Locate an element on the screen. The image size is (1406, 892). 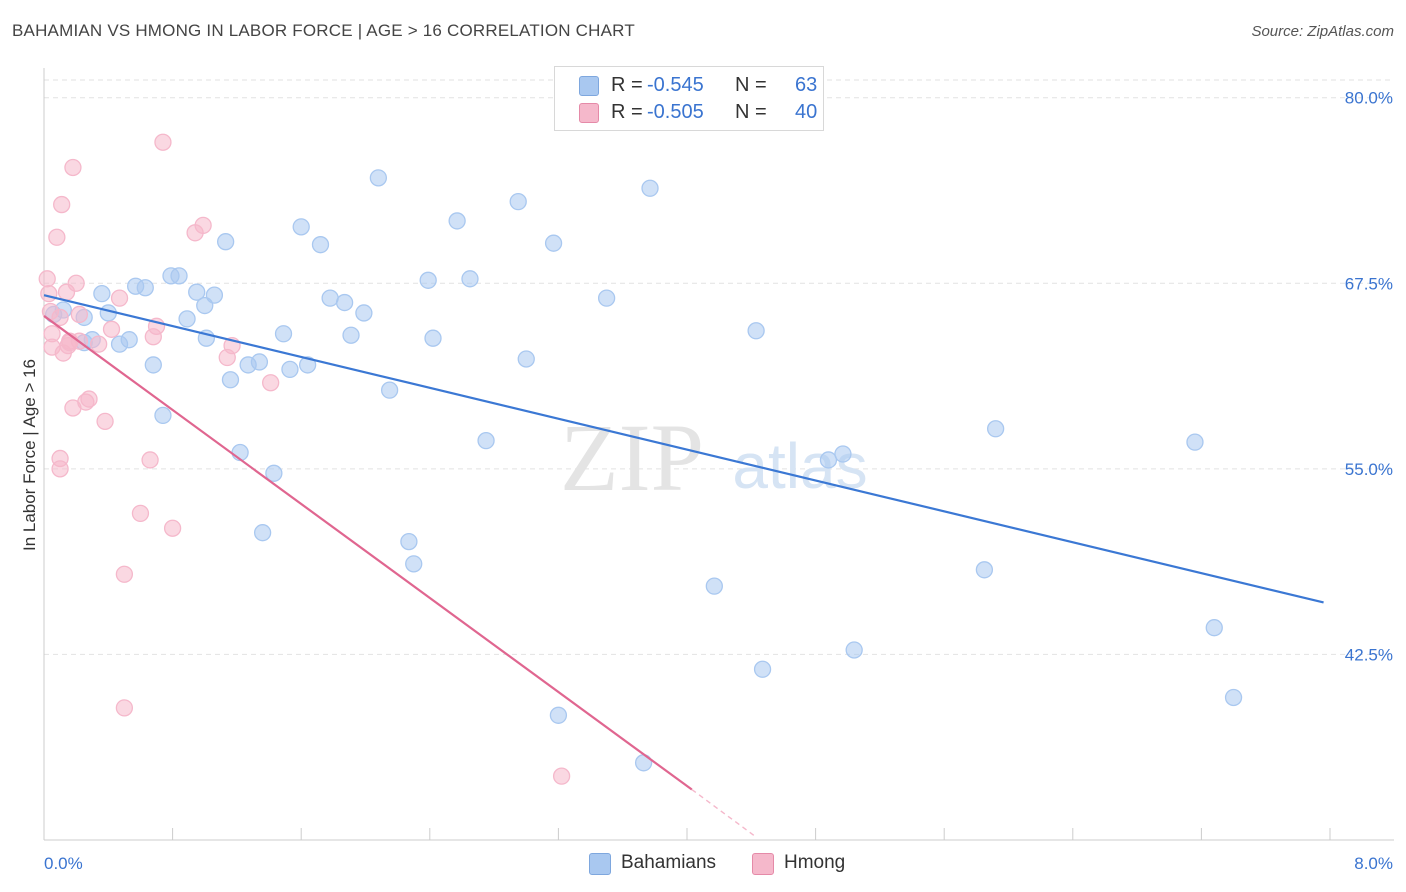
stats-legend: R = -0.545 N = 63 R = -0.505 N = 40 is located at coordinates (689, 98).